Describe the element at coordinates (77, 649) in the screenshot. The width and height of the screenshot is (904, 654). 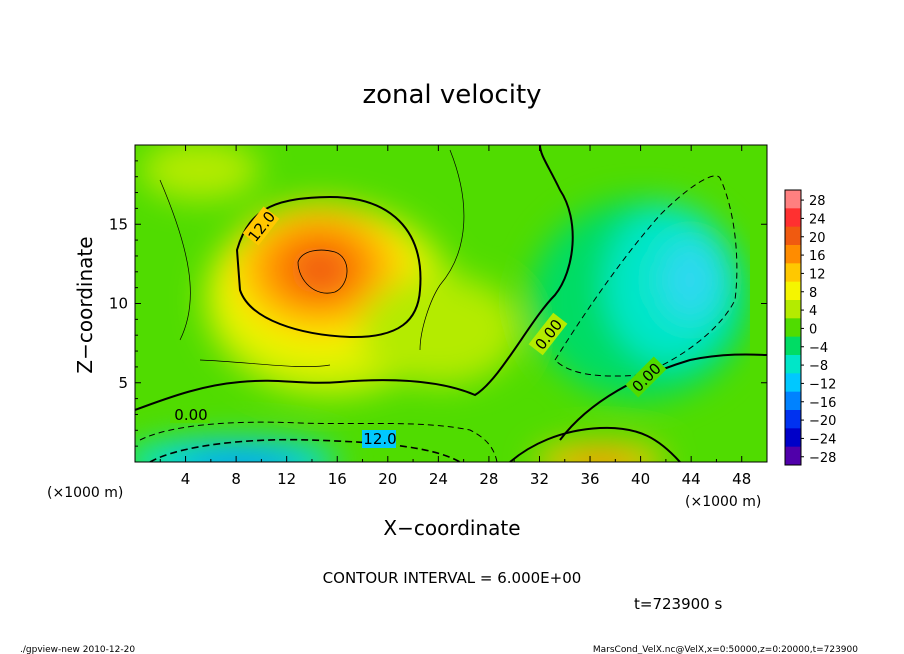
I see `footer-left: ./gpview-new 2010-12-20` at that location.